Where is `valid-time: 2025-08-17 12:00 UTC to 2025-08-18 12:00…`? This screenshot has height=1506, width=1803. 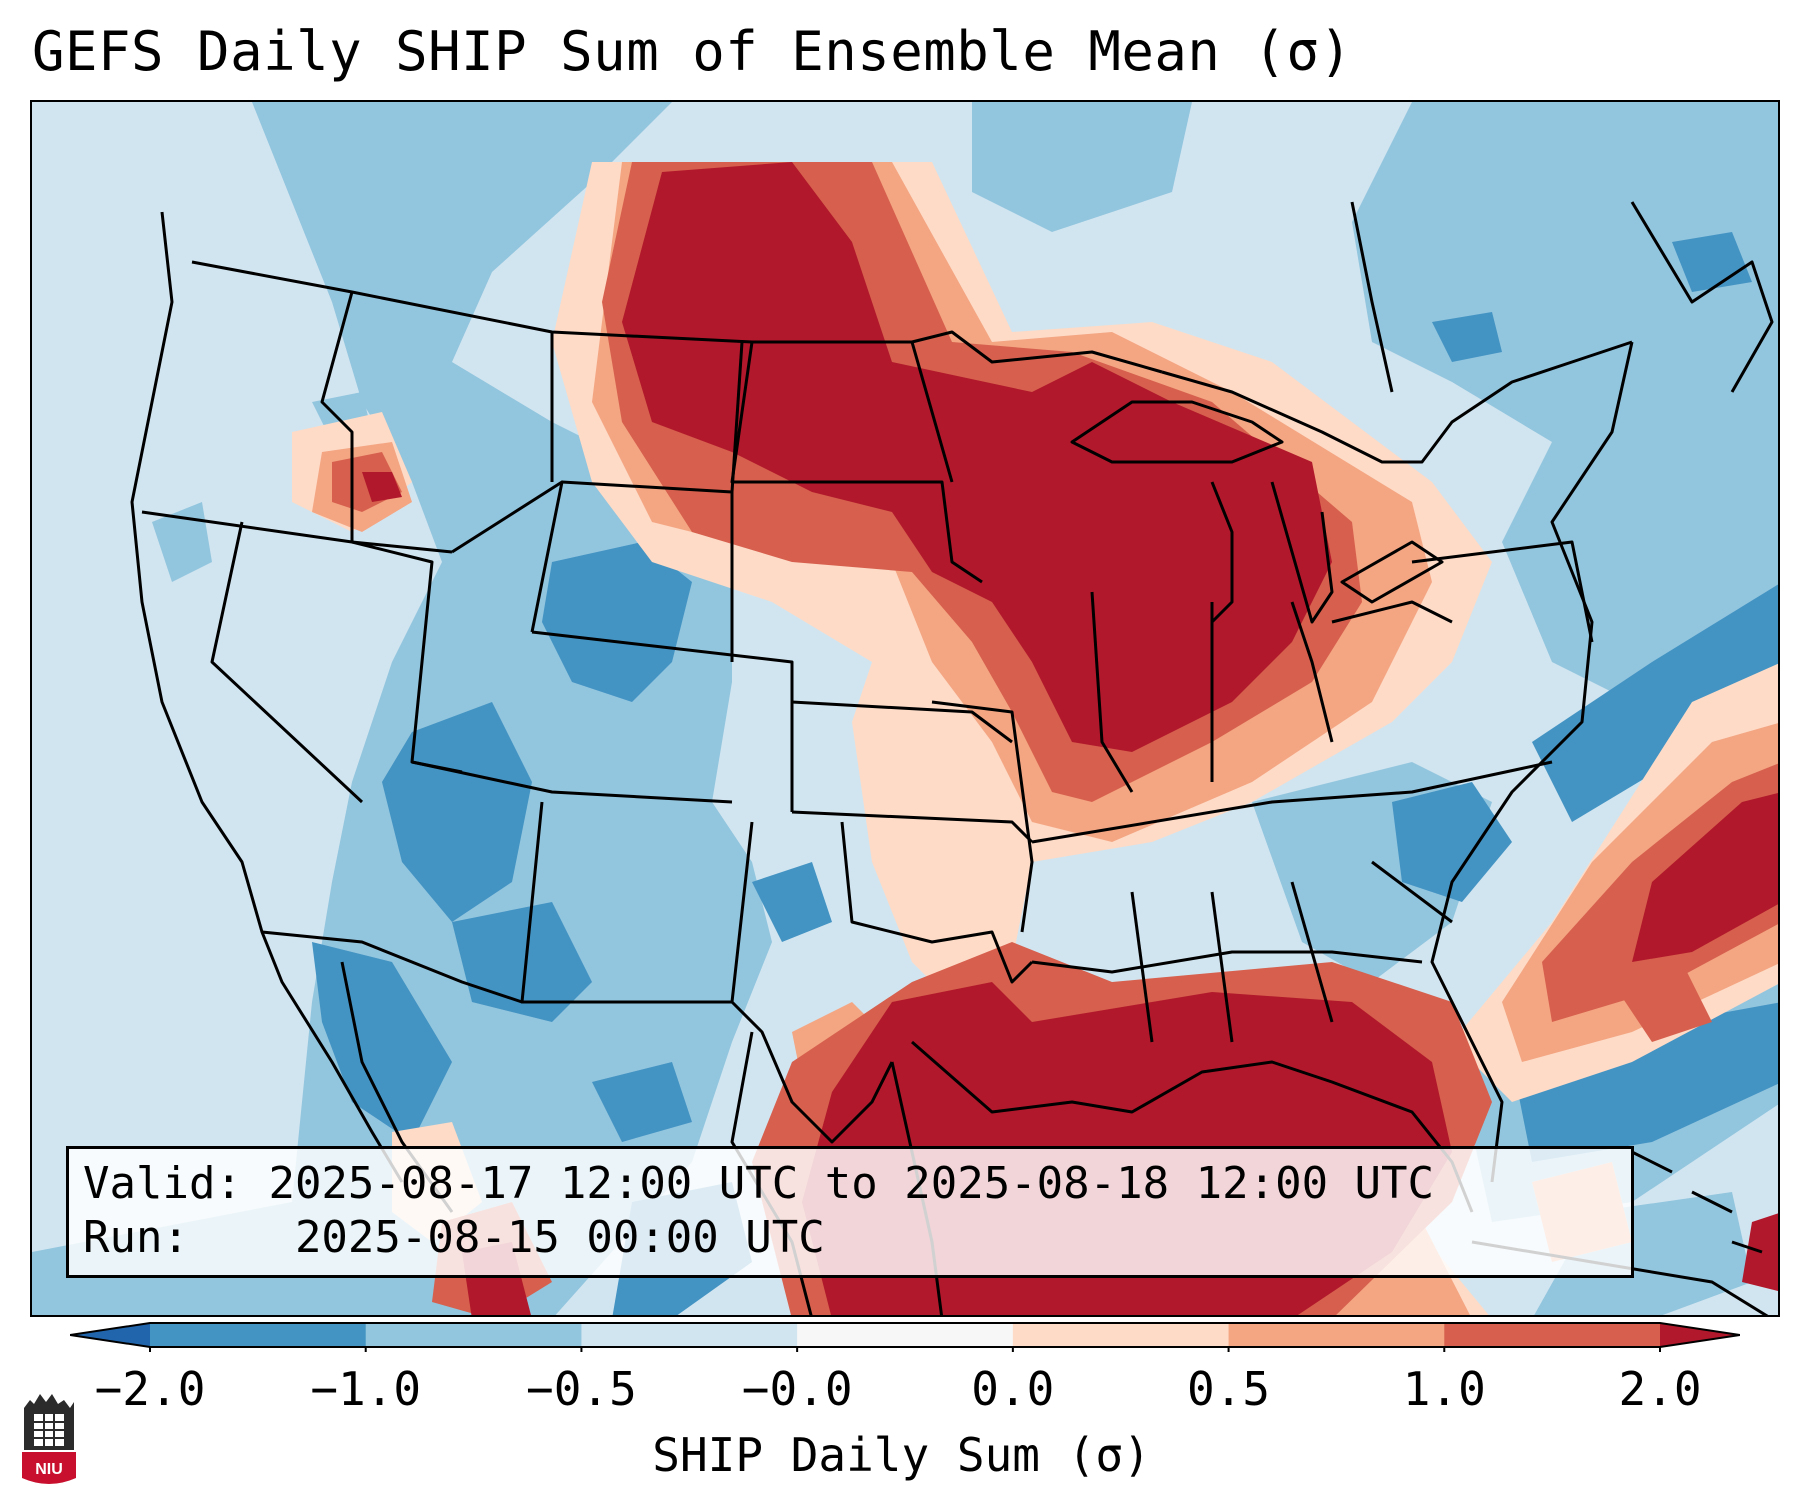
valid-time: 2025-08-17 12:00 UTC to 2025-08-18 12:00… is located at coordinates (851, 1183).